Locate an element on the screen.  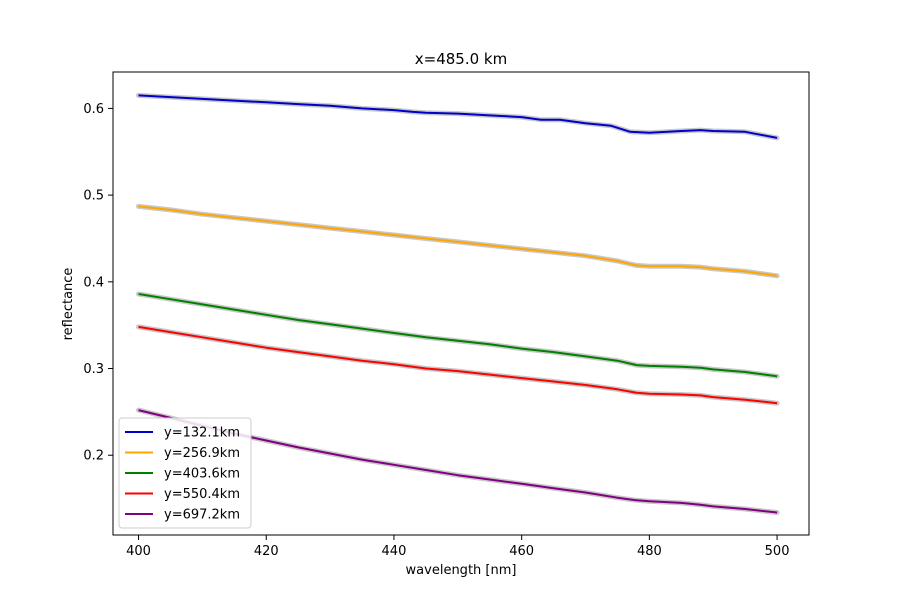
x-axis-ticks: 400 420 440 460 480 500 is located at coordinates (457, 547).